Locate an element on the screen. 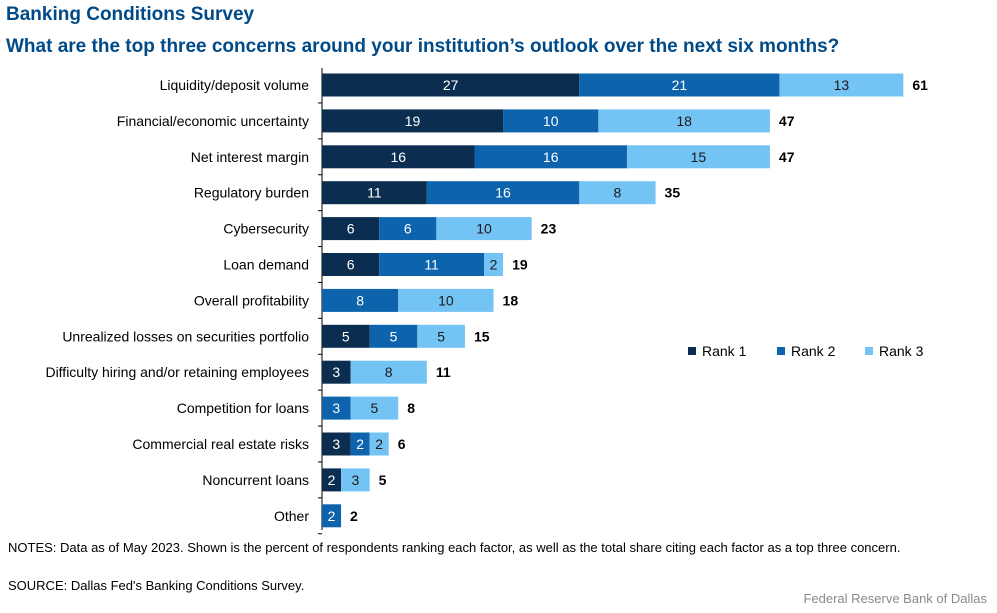  bar-value-label: 15 is located at coordinates (699, 157).